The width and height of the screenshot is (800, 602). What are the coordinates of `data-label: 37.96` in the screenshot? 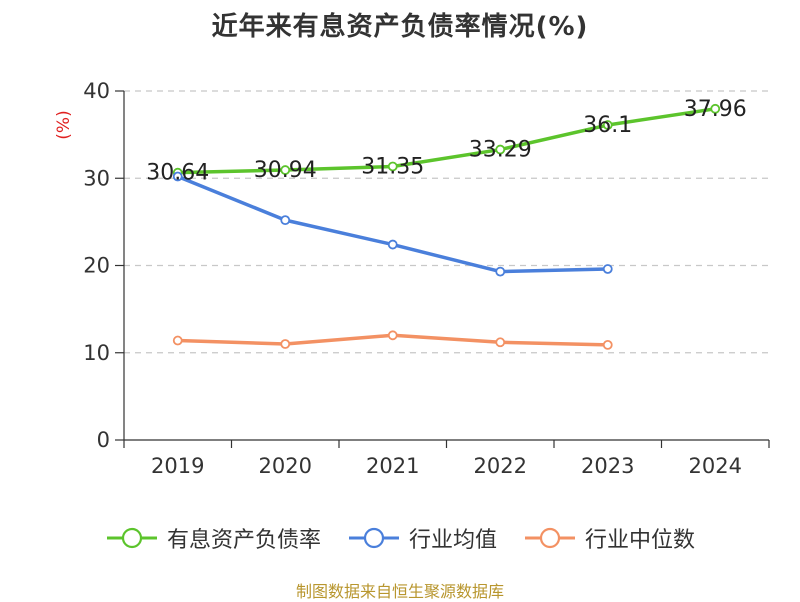 It's located at (715, 109).